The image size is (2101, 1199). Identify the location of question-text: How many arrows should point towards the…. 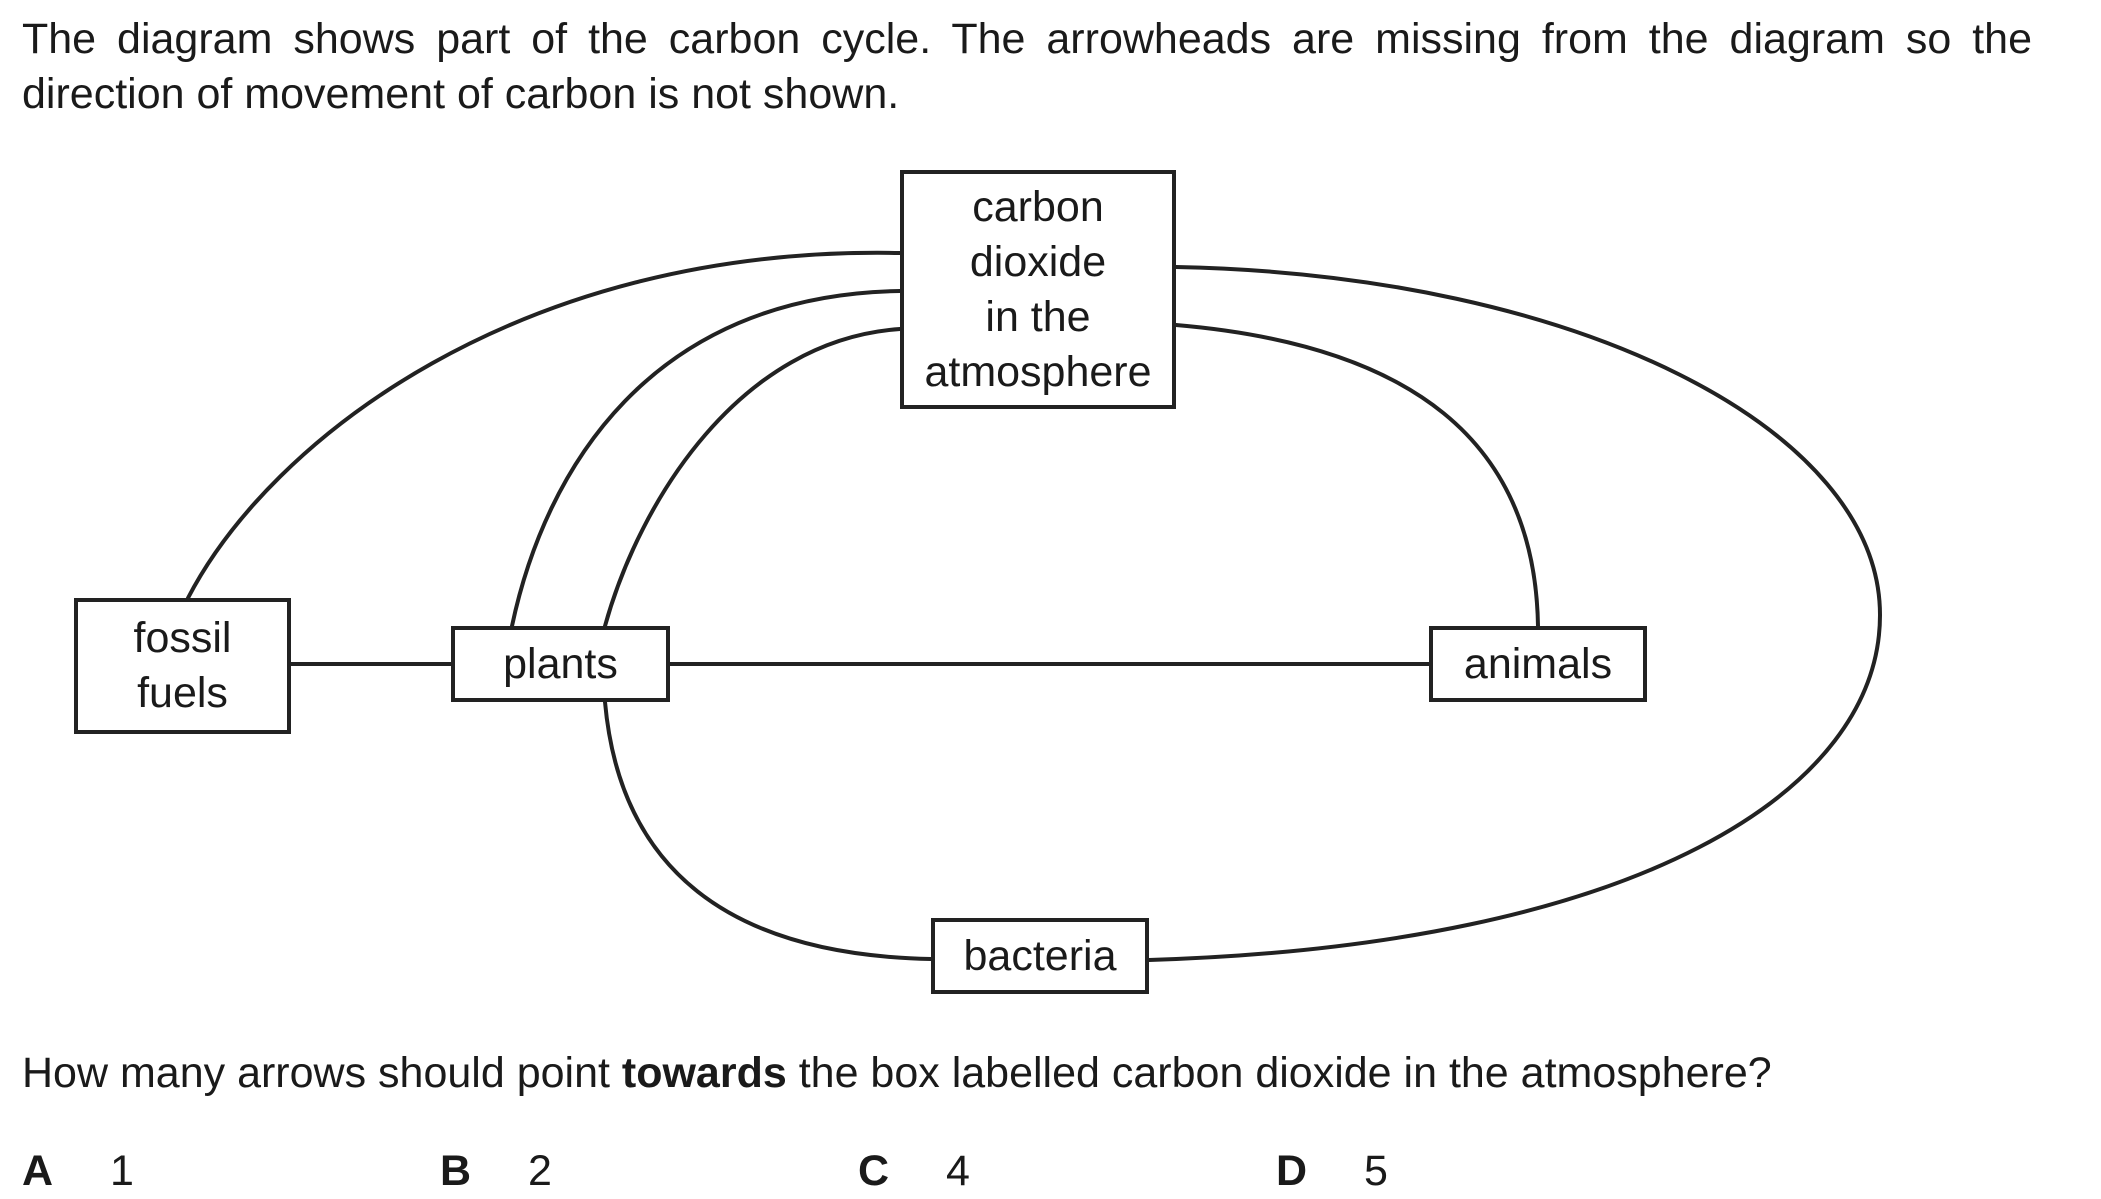
(897, 1073).